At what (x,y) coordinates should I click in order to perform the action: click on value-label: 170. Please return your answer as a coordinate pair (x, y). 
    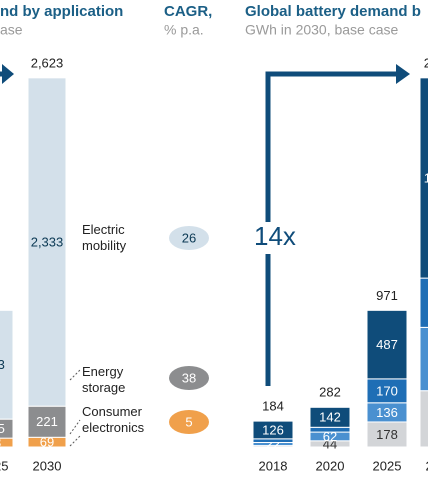
    Looking at the image, I should click on (387, 390).